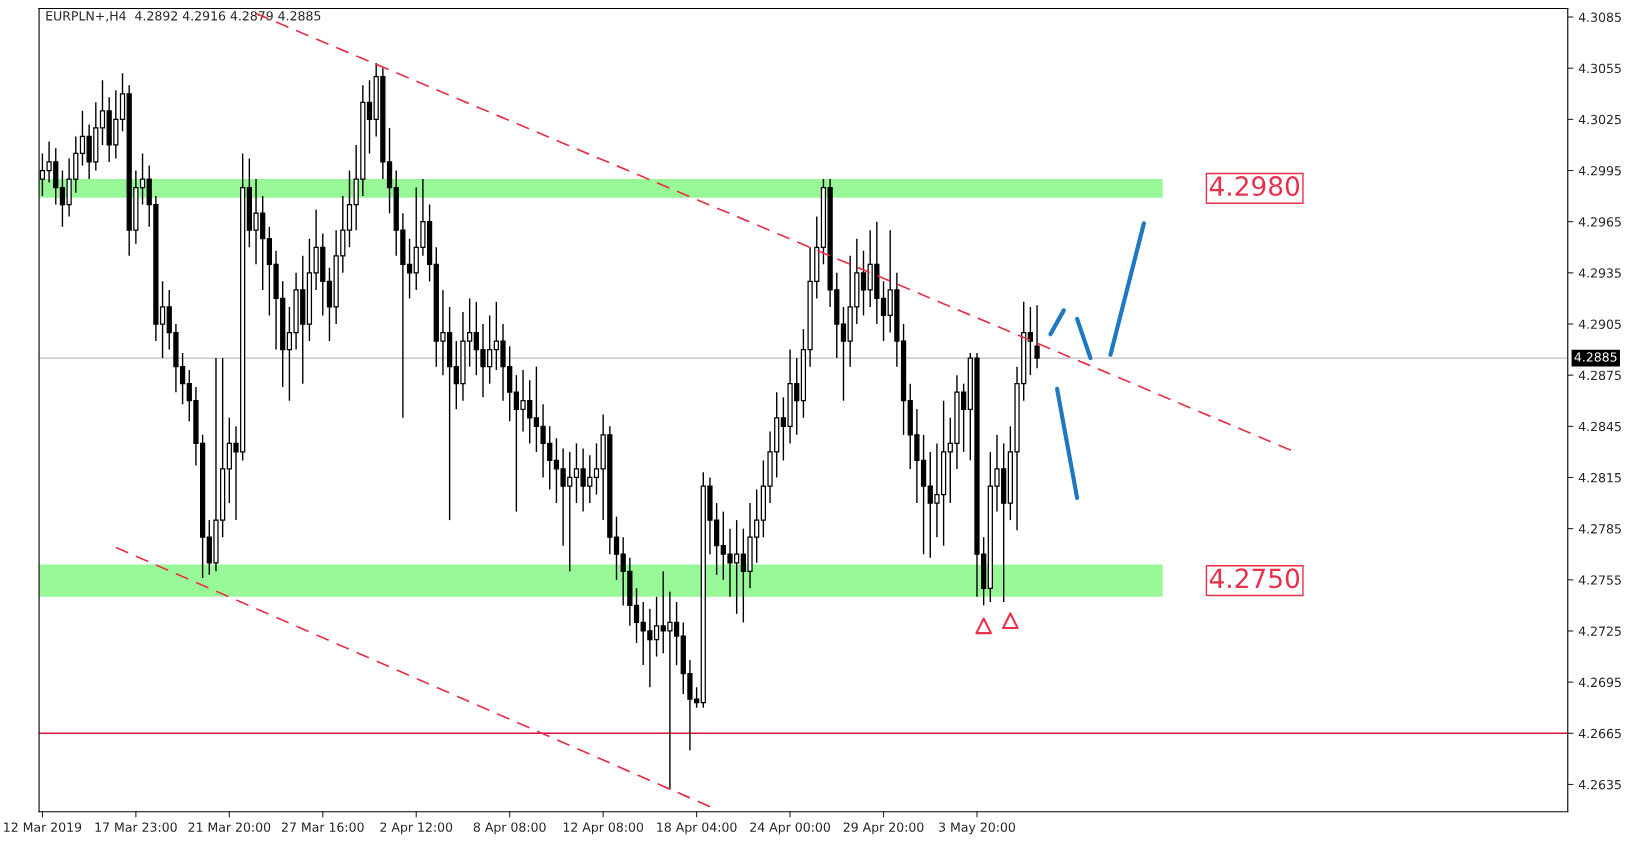 The width and height of the screenshot is (1628, 850). I want to click on y-tick-label: 4.2965, so click(1599, 222).